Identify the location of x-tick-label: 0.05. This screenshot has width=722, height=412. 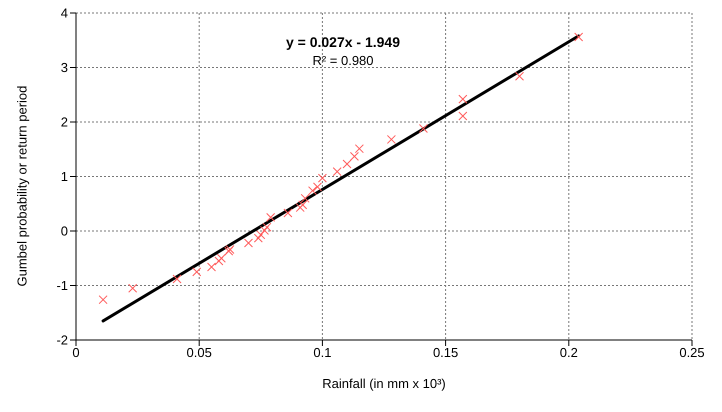
(199, 352).